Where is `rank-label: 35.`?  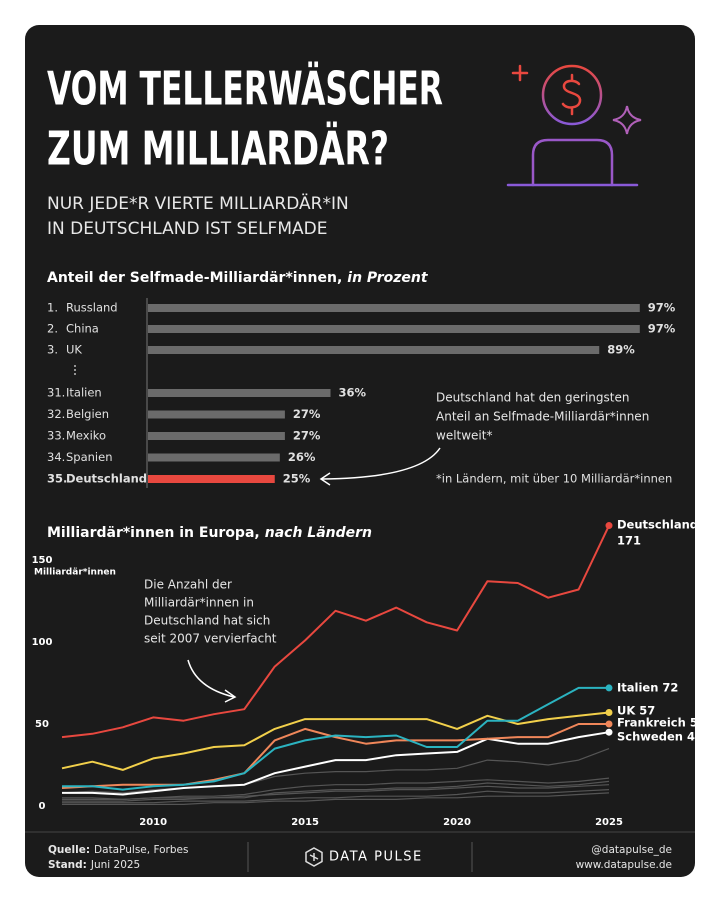
rank-label: 35. is located at coordinates (57, 479).